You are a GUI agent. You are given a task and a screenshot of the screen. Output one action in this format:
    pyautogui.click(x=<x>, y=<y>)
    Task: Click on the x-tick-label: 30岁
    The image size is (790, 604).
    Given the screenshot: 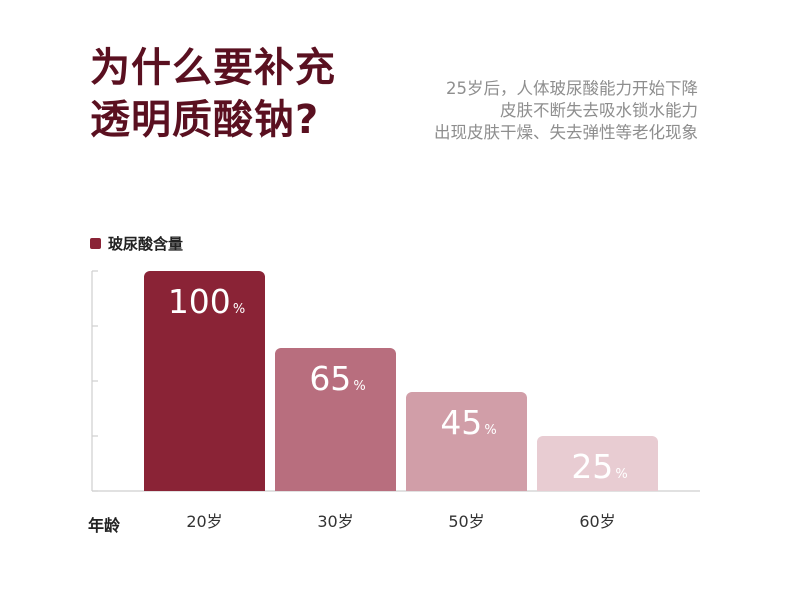 What is the action you would take?
    pyautogui.click(x=335, y=521)
    